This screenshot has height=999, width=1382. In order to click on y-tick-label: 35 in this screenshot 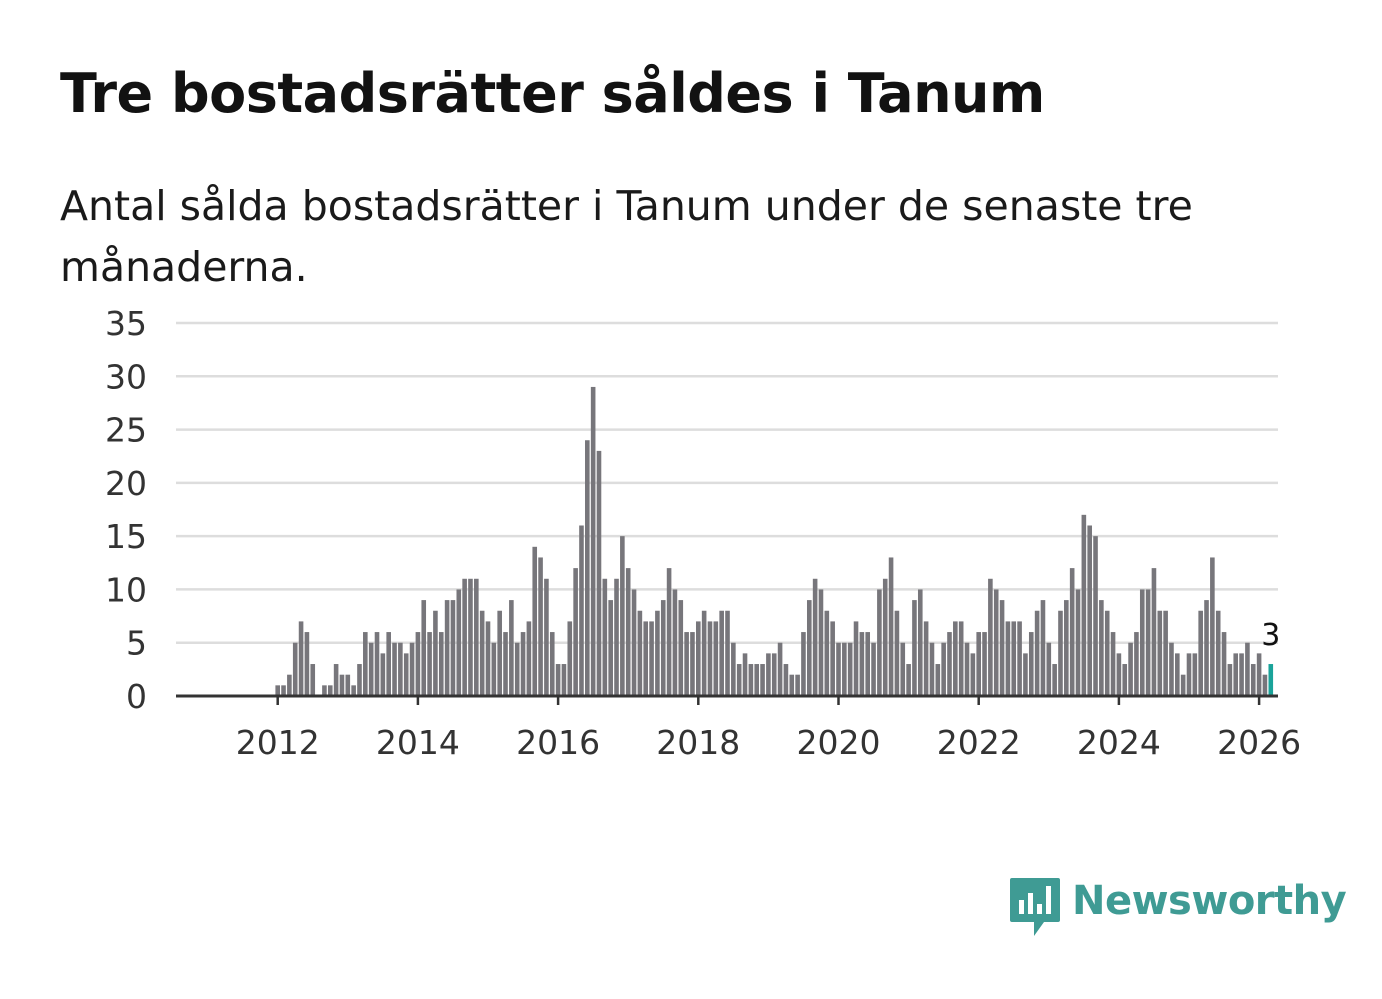, I will do `click(126, 323)`.